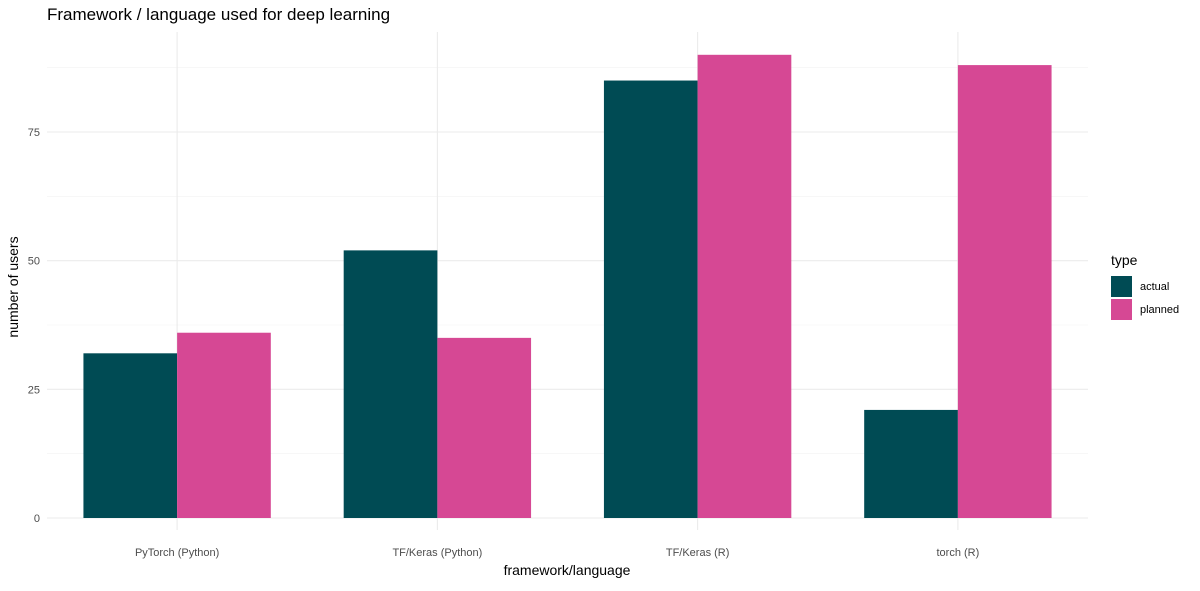 This screenshot has height=591, width=1200. What do you see at coordinates (34, 133) in the screenshot?
I see `y-tick-label: 75` at bounding box center [34, 133].